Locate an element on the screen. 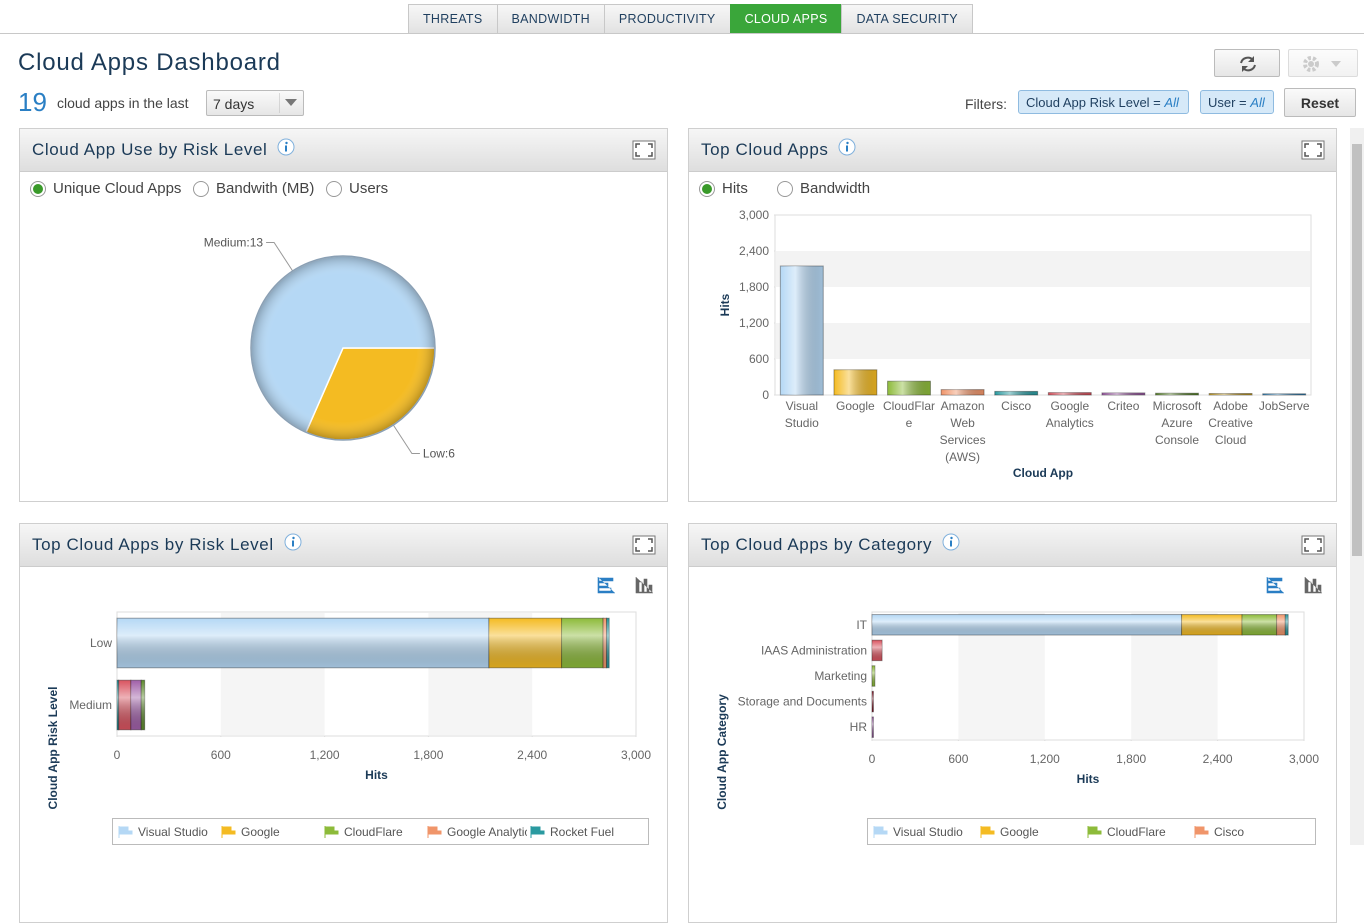  legend-entry: Rocket Fuel is located at coordinates (581, 831).